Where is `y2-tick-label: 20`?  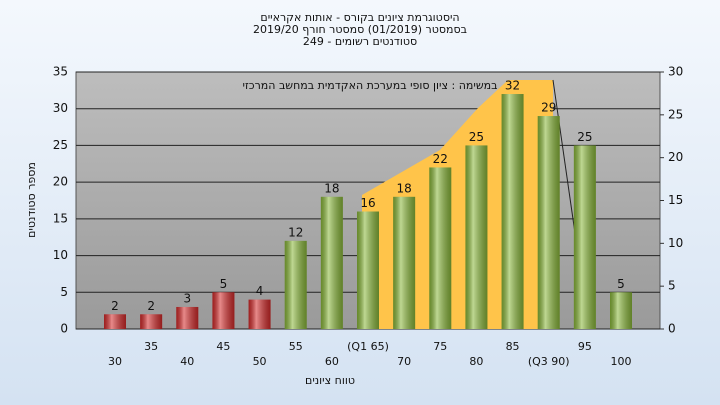
y2-tick-label: 20 is located at coordinates (675, 157).